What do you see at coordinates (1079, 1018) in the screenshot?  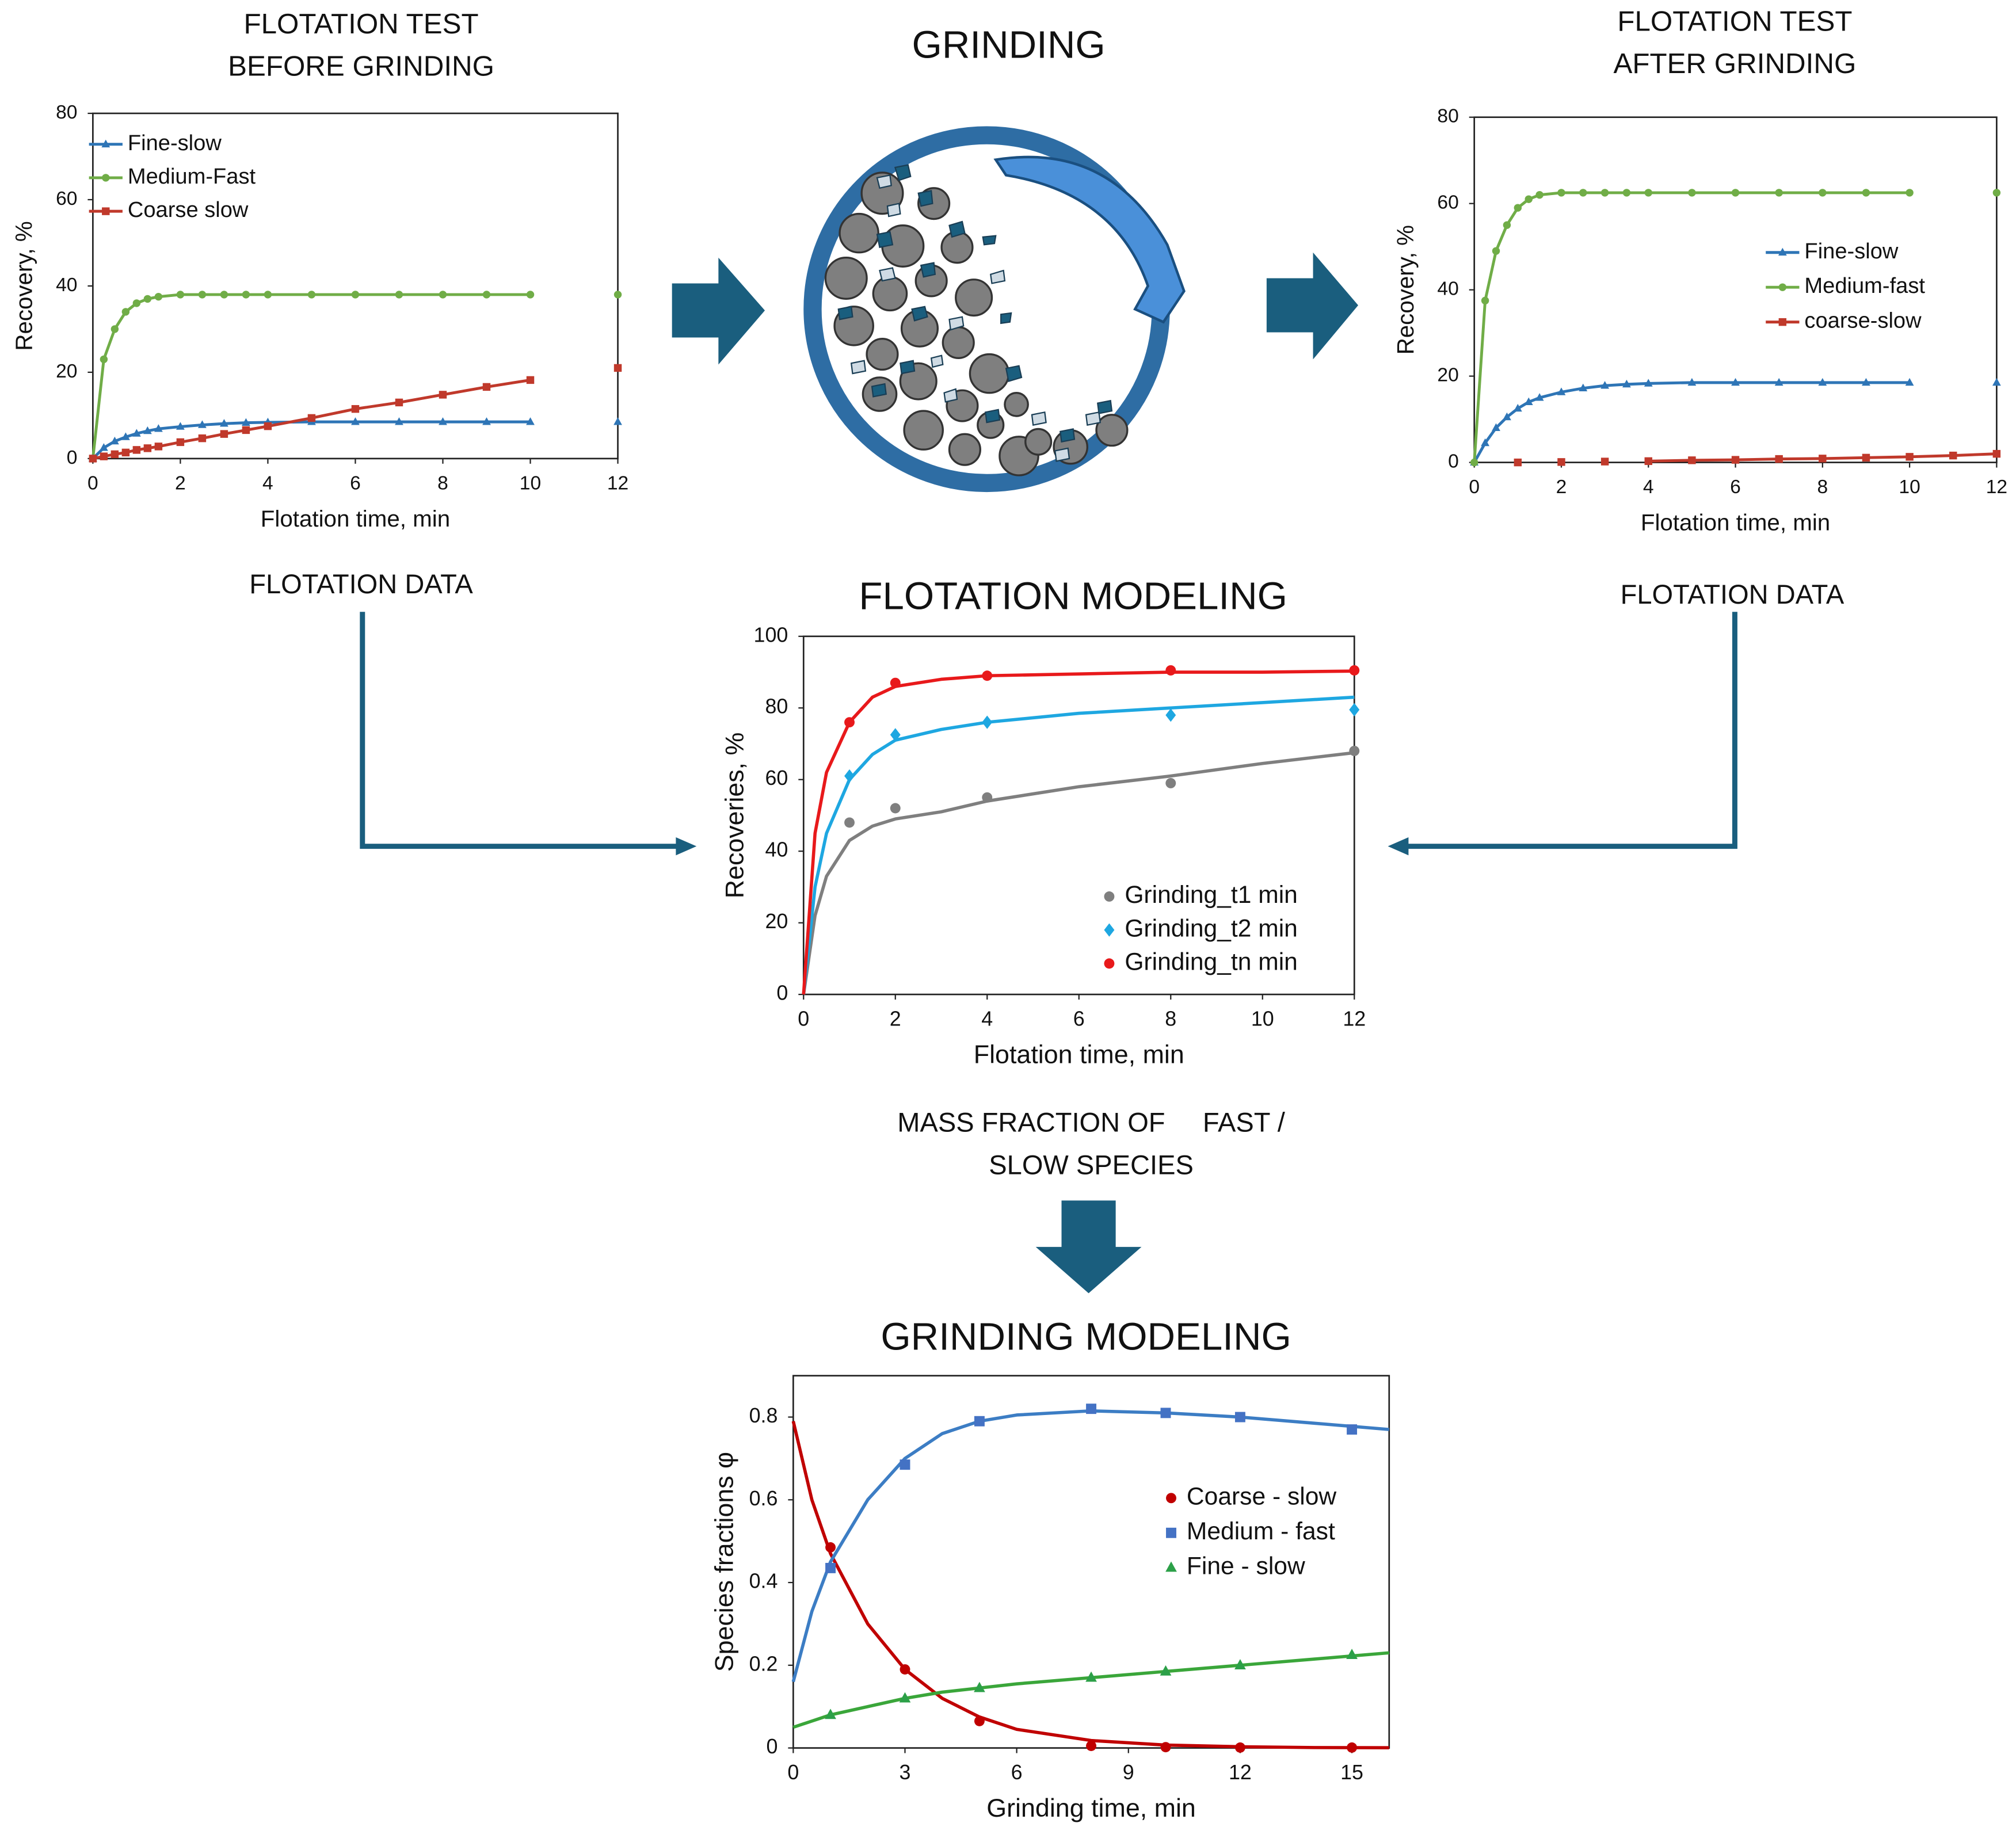 I see `x-tick-label: 6` at bounding box center [1079, 1018].